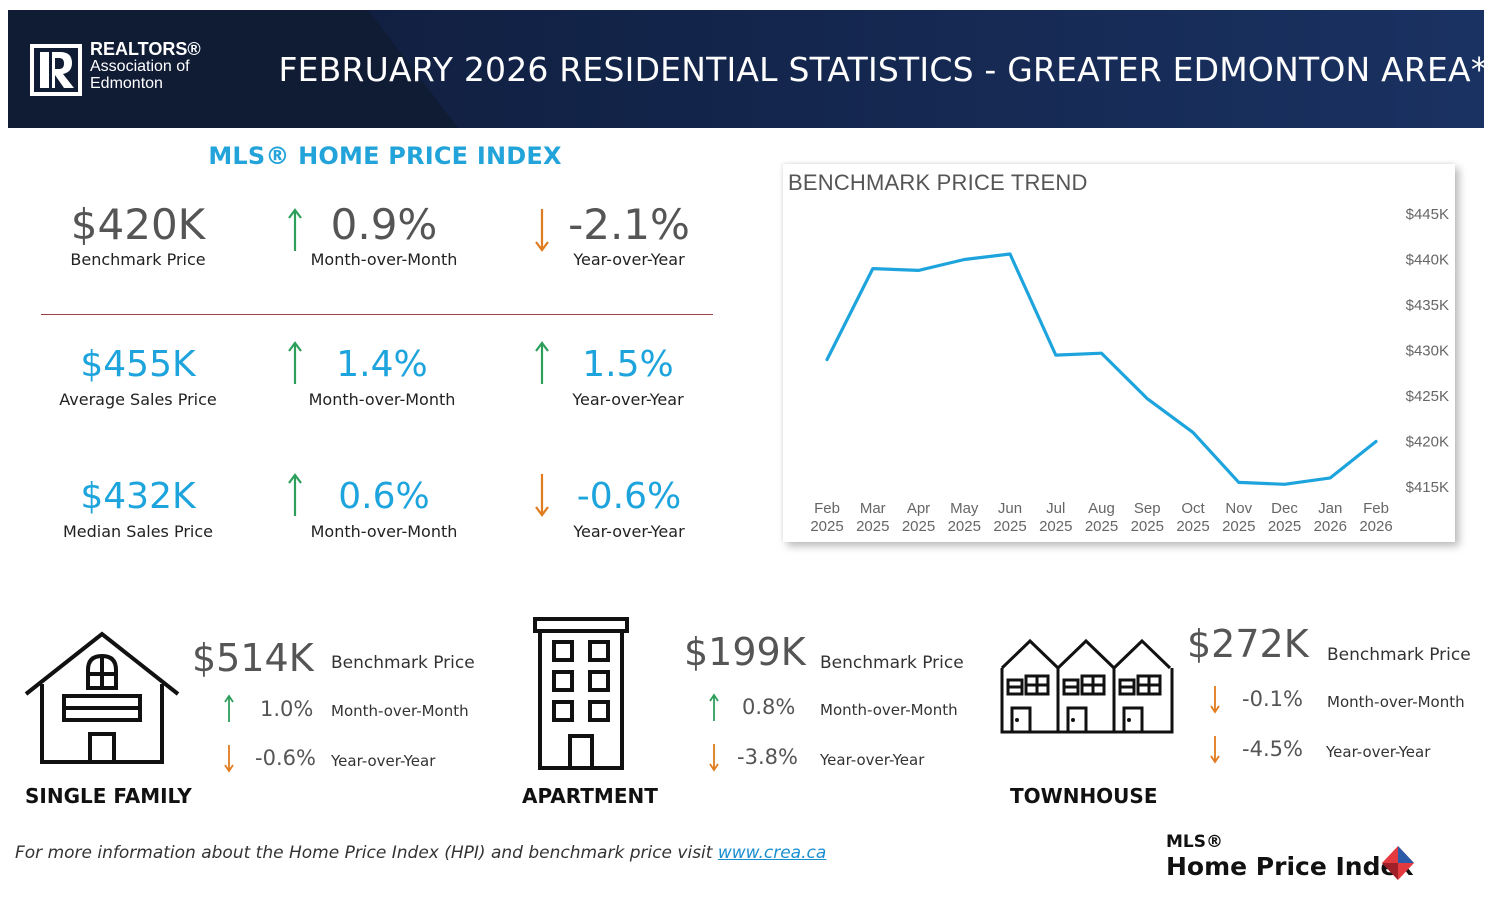  What do you see at coordinates (385, 156) in the screenshot?
I see `hpi-section-title: MLS® HOME PRICE INDEX` at bounding box center [385, 156].